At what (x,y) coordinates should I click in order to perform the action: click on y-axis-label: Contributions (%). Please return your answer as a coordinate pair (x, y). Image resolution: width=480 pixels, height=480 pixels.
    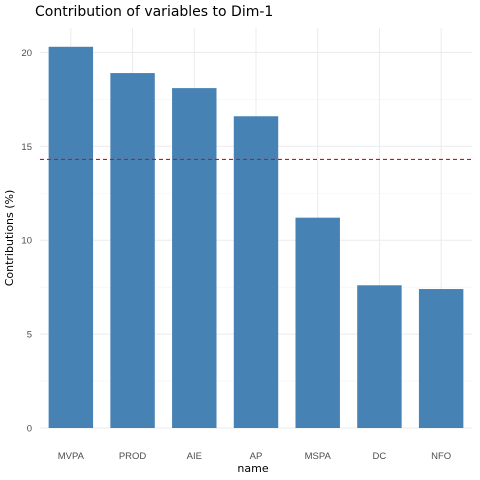
    Looking at the image, I should click on (9, 238).